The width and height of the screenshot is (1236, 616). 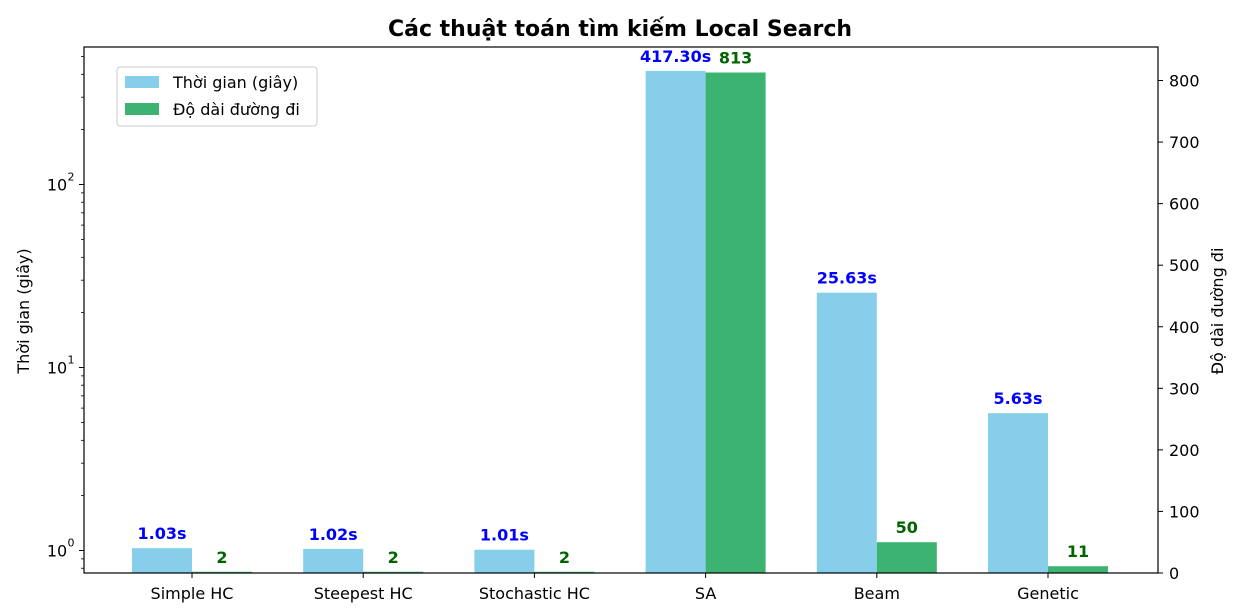 What do you see at coordinates (363, 593) in the screenshot?
I see `x-tick-label: Steepest HC` at bounding box center [363, 593].